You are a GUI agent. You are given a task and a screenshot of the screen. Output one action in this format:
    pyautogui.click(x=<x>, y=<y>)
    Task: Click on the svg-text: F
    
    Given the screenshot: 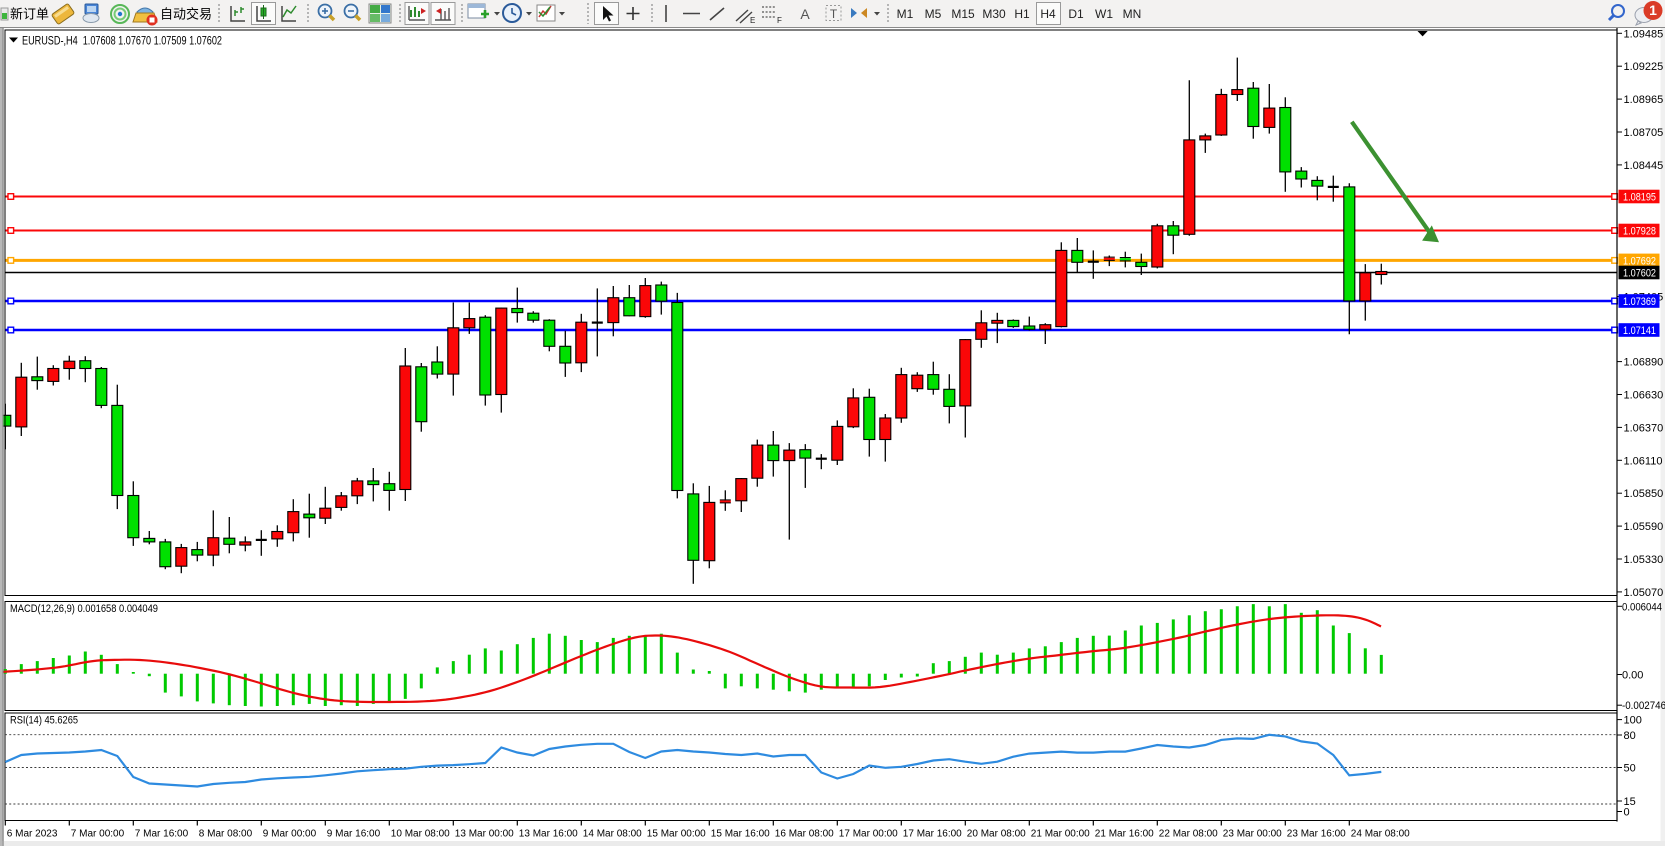 What is the action you would take?
    pyautogui.click(x=779, y=20)
    